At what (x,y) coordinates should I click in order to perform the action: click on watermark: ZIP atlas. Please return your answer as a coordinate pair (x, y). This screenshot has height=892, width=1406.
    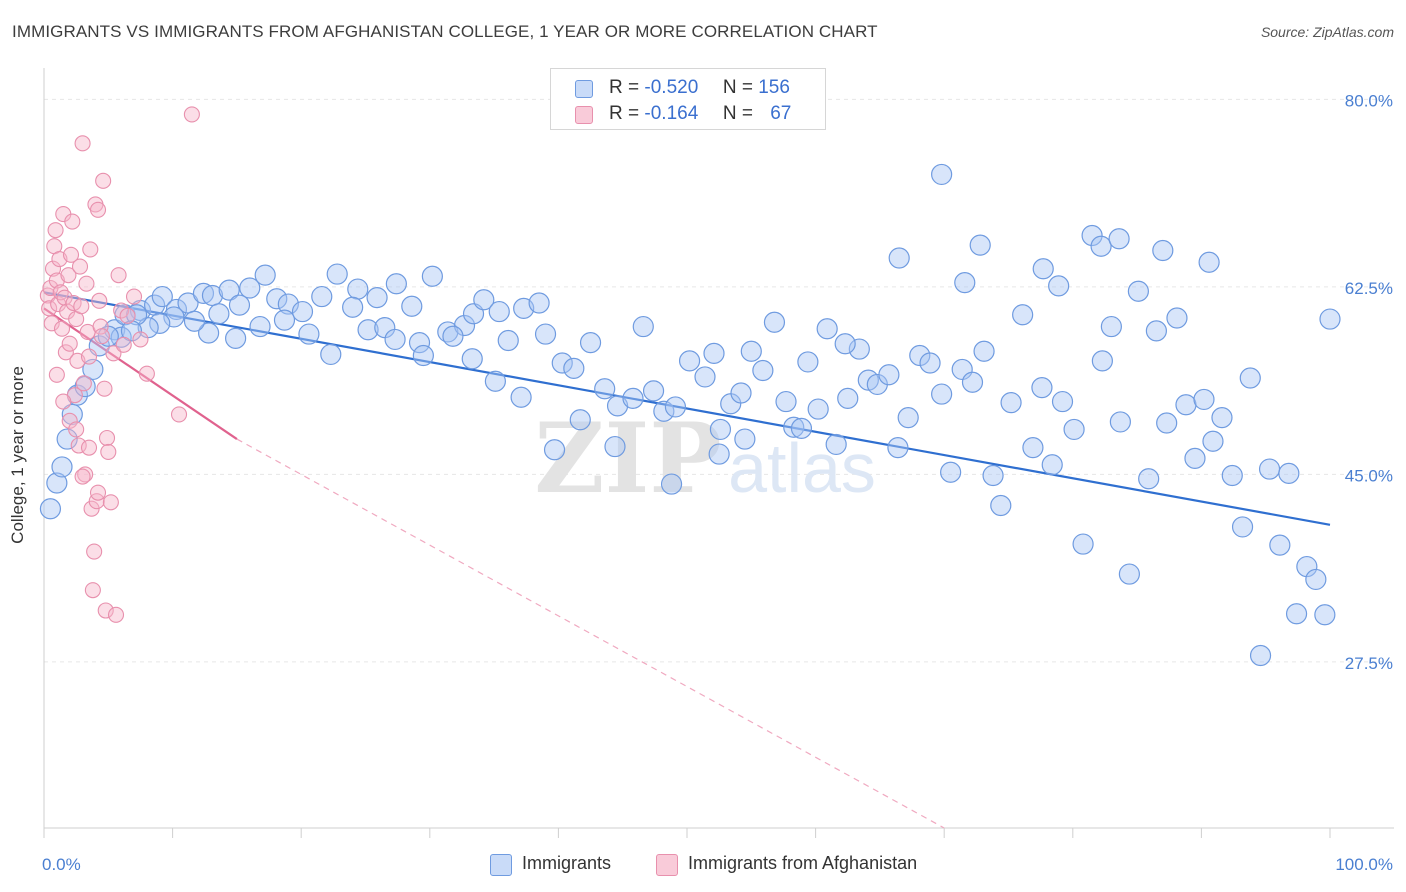
    Looking at the image, I should click on (705, 458).